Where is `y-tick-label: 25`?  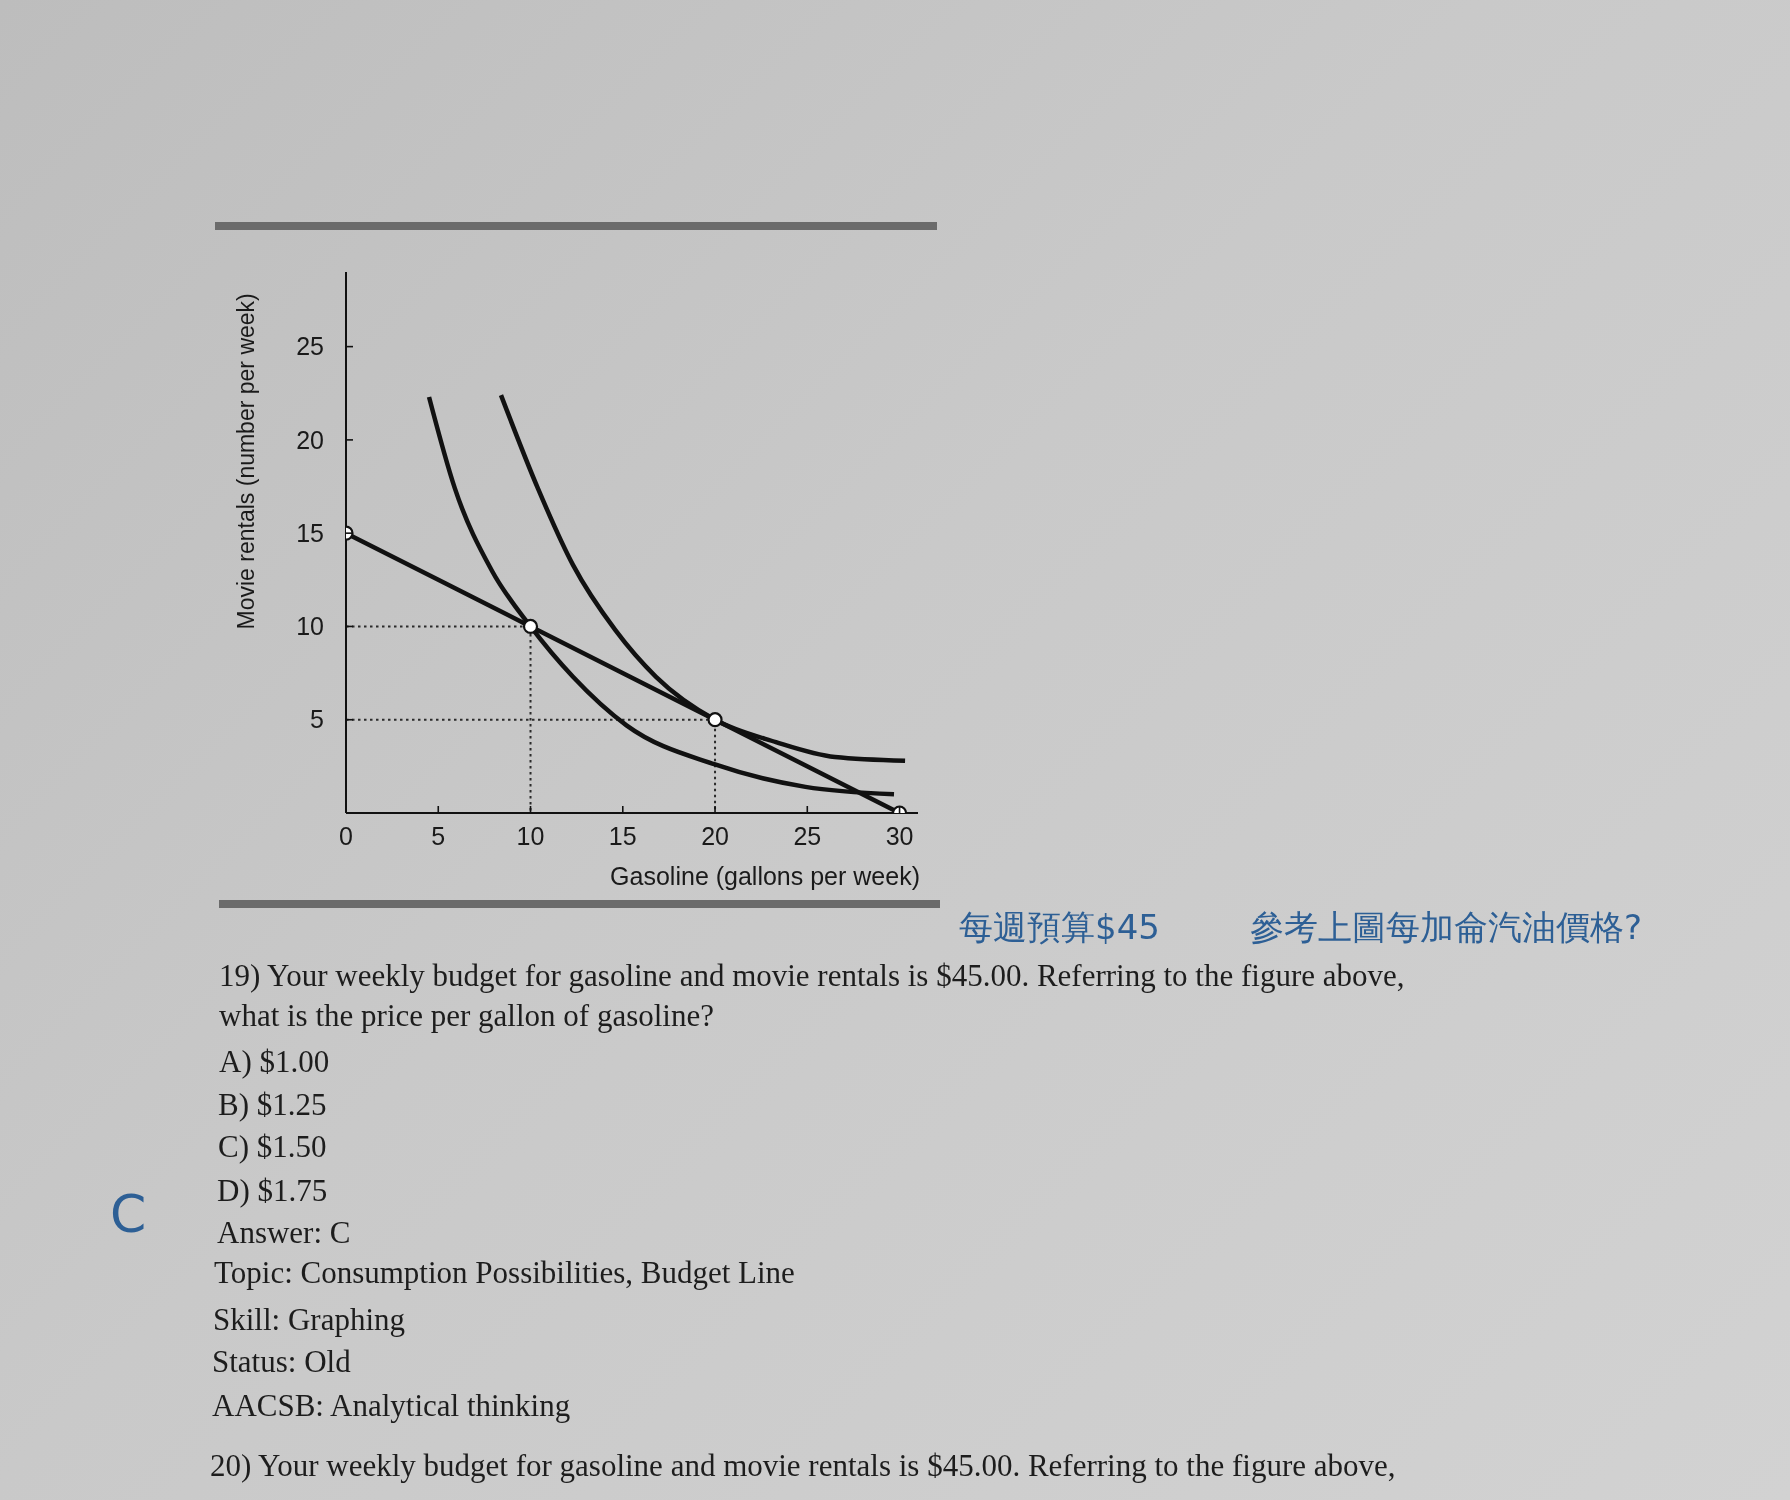 y-tick-label: 25 is located at coordinates (310, 346).